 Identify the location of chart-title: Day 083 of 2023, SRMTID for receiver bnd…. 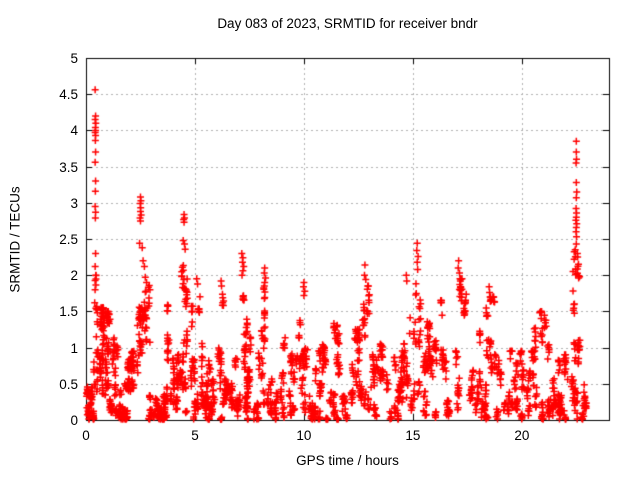
(347, 23).